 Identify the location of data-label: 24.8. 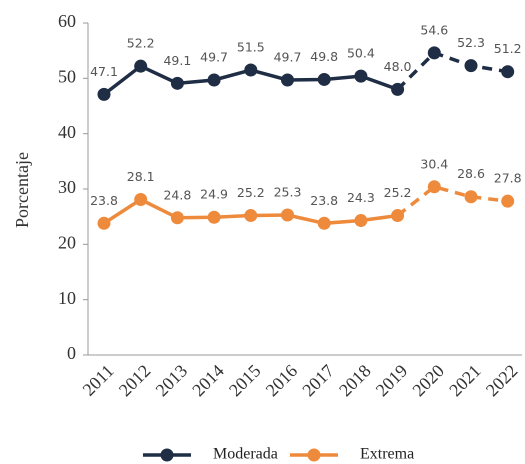
(177, 194).